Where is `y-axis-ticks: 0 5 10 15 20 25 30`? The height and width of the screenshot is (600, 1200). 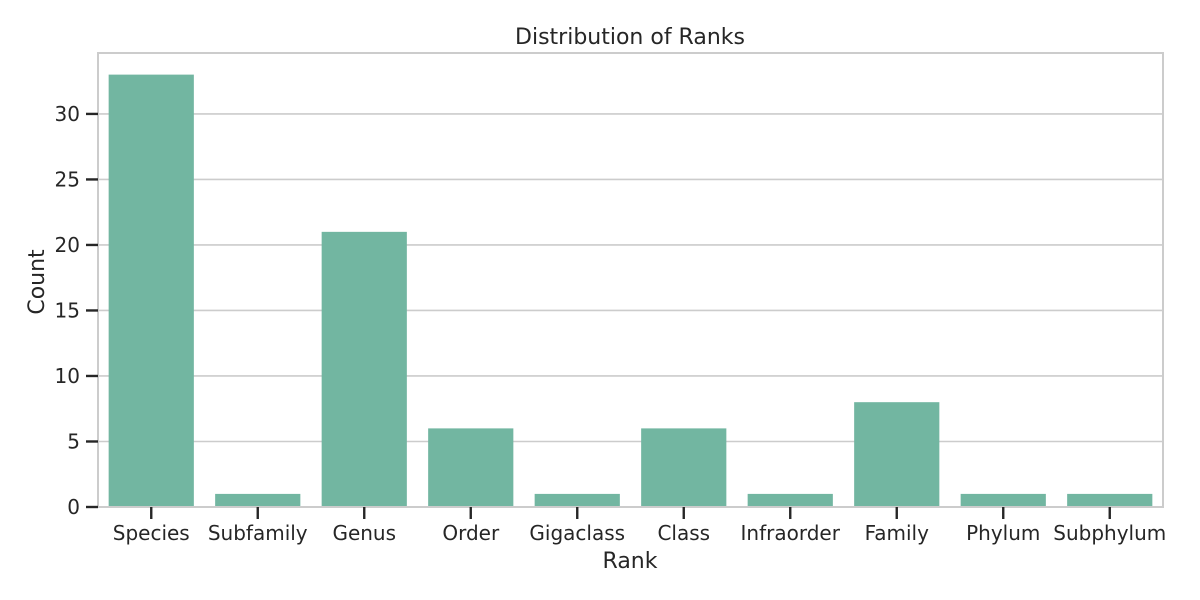 y-axis-ticks: 0 5 10 15 20 25 30 is located at coordinates (76, 310).